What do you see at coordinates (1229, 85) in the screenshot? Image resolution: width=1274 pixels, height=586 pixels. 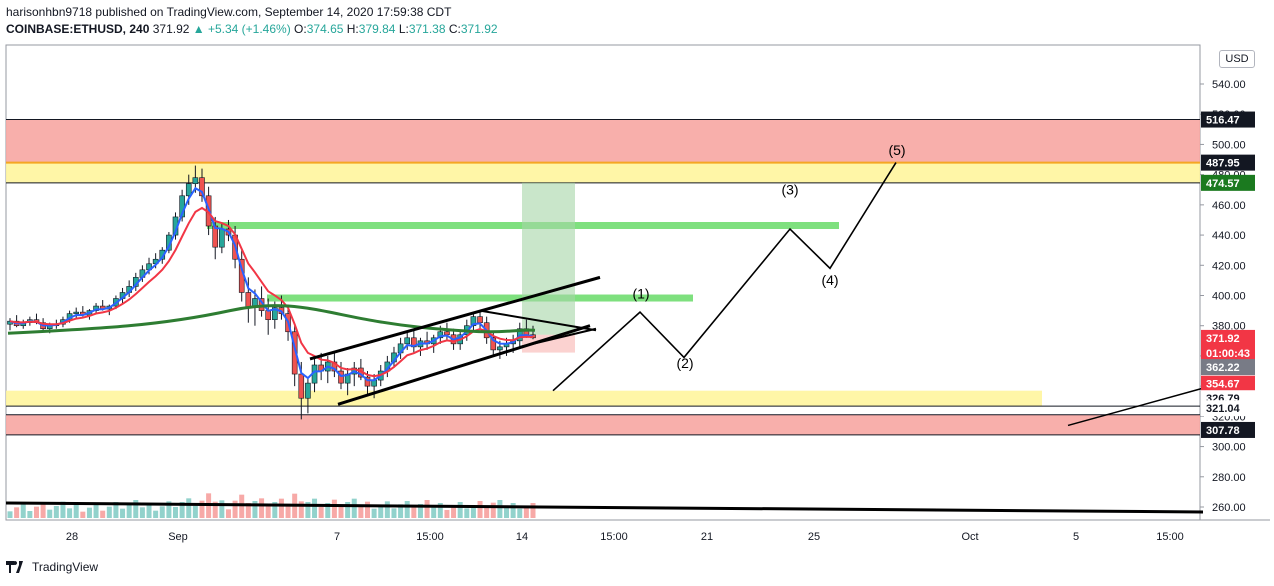 I see `y-tick-label: 540.00` at bounding box center [1229, 85].